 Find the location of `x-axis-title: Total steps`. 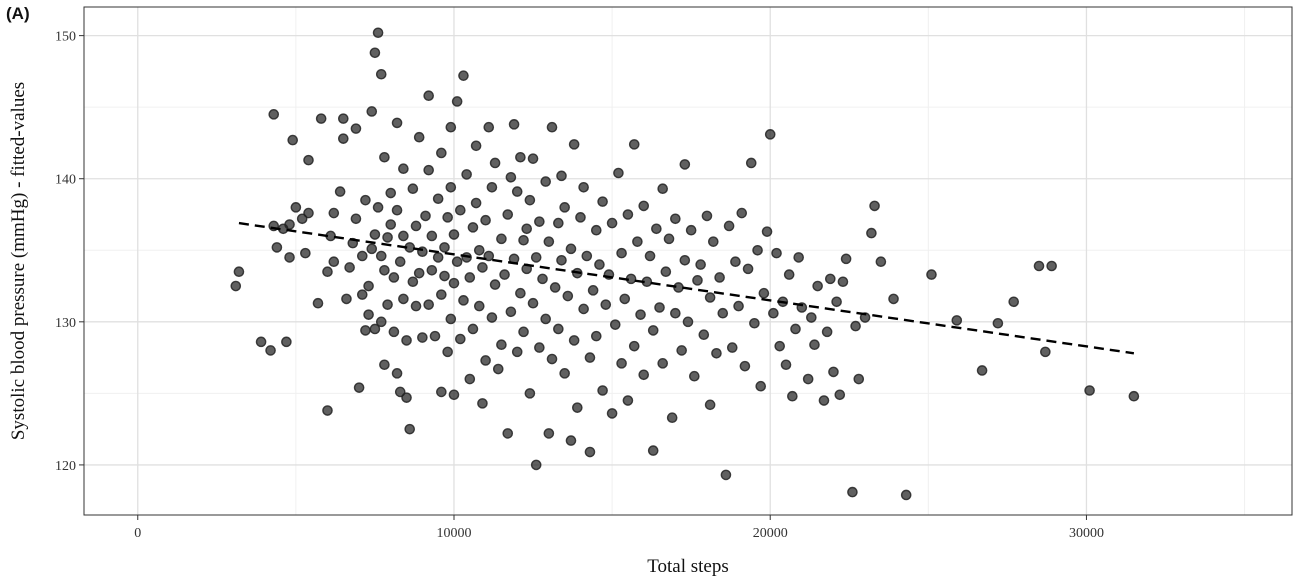

x-axis-title: Total steps is located at coordinates (688, 566).